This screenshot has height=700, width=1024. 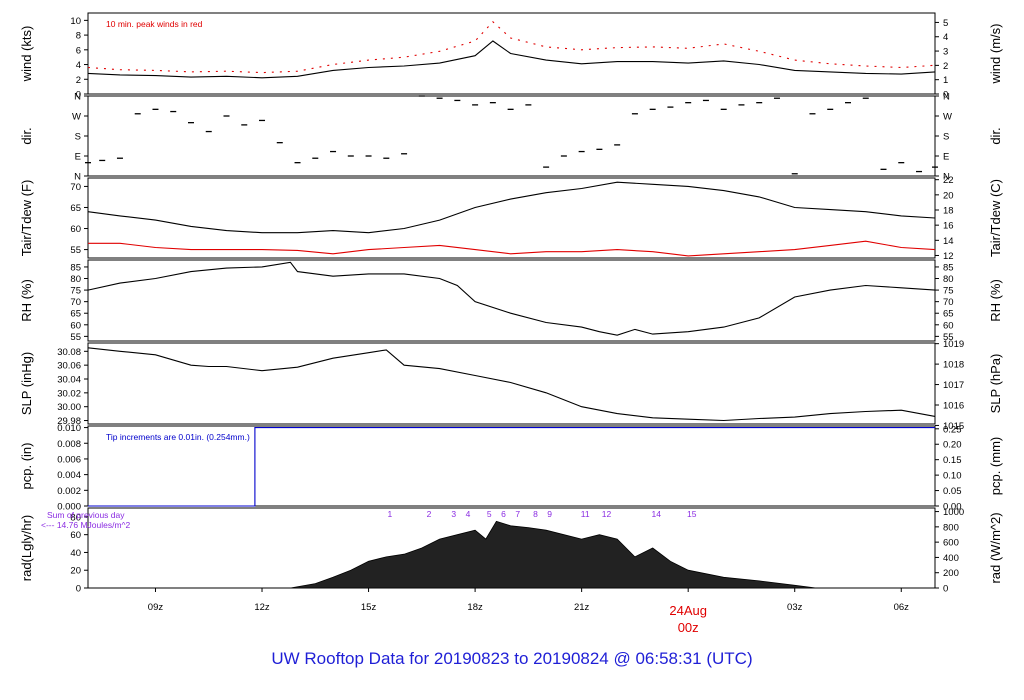 I want to click on uv-index-label: 11, so click(x=585, y=514).